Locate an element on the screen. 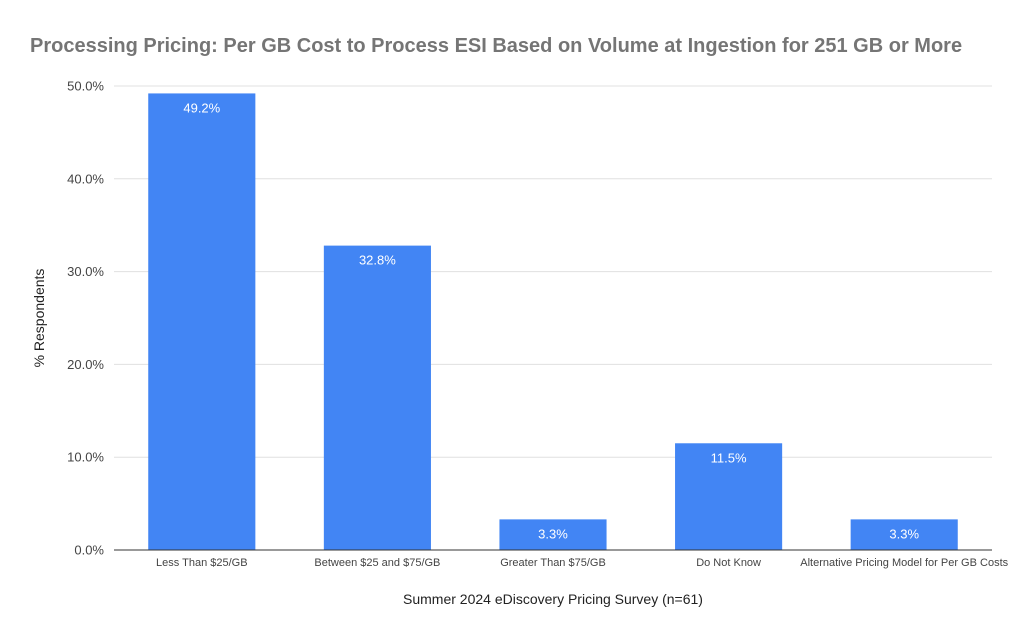  x-category-label: Greater Than $75/GB is located at coordinates (553, 563).